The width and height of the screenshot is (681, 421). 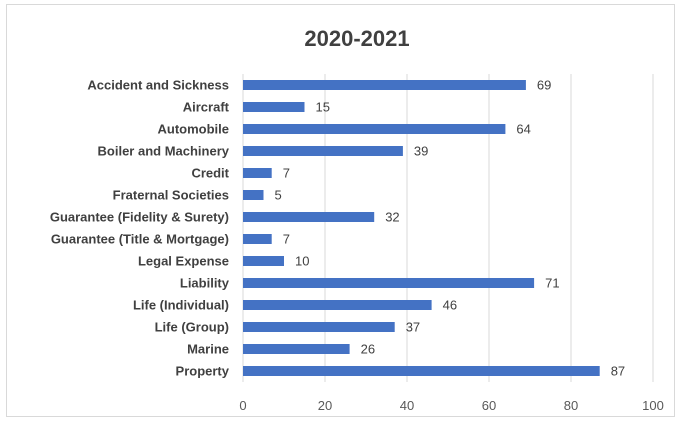 I want to click on category-label: Liability, so click(x=205, y=283).